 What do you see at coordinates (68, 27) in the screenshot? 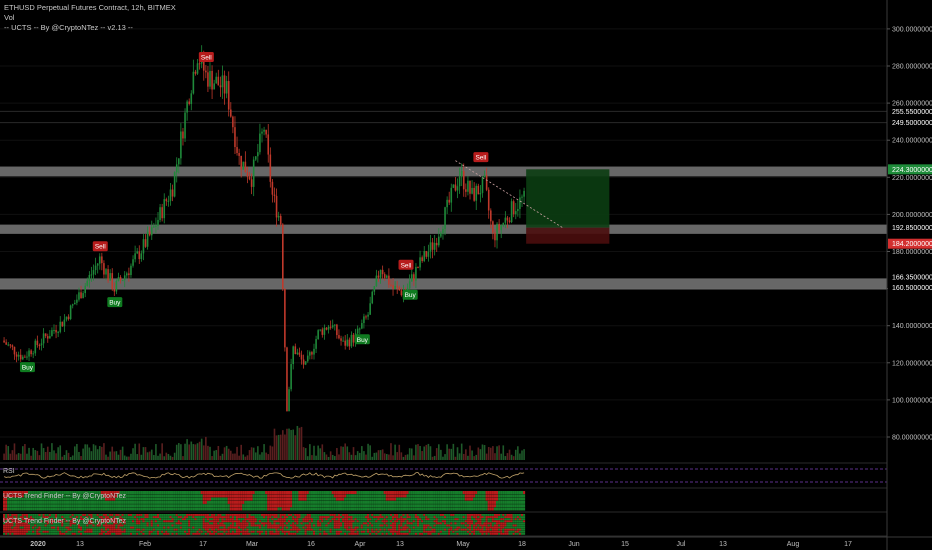
I see `indicator-label: -- UCTS -- By @CryptoNTez -- v2.13 --` at bounding box center [68, 27].